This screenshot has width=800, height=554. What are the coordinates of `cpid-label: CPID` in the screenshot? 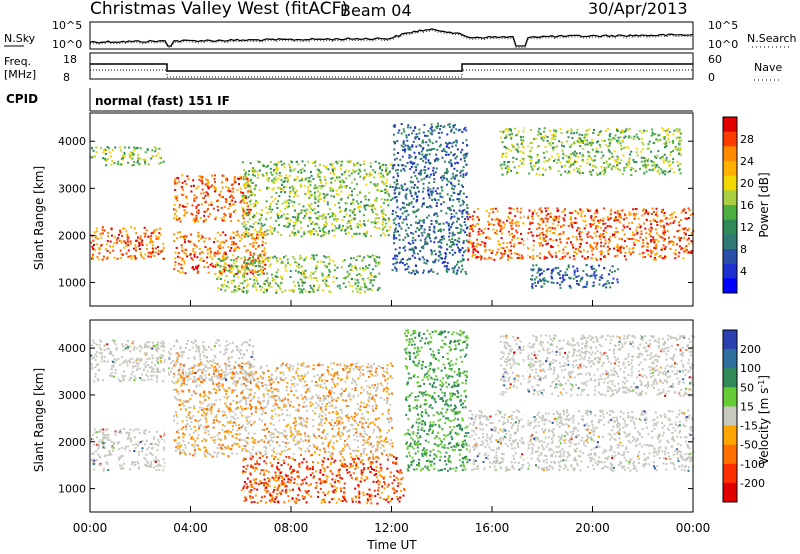 It's located at (22, 99).